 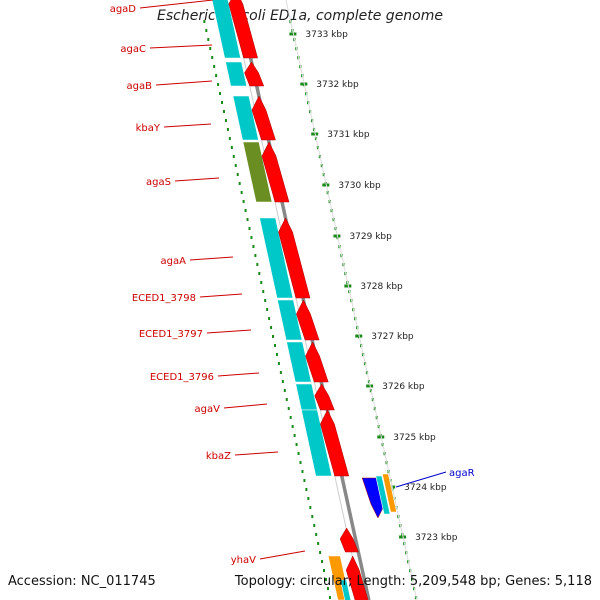 What do you see at coordinates (164, 298) in the screenshot?
I see `gene-label: ECED1_3798` at bounding box center [164, 298].